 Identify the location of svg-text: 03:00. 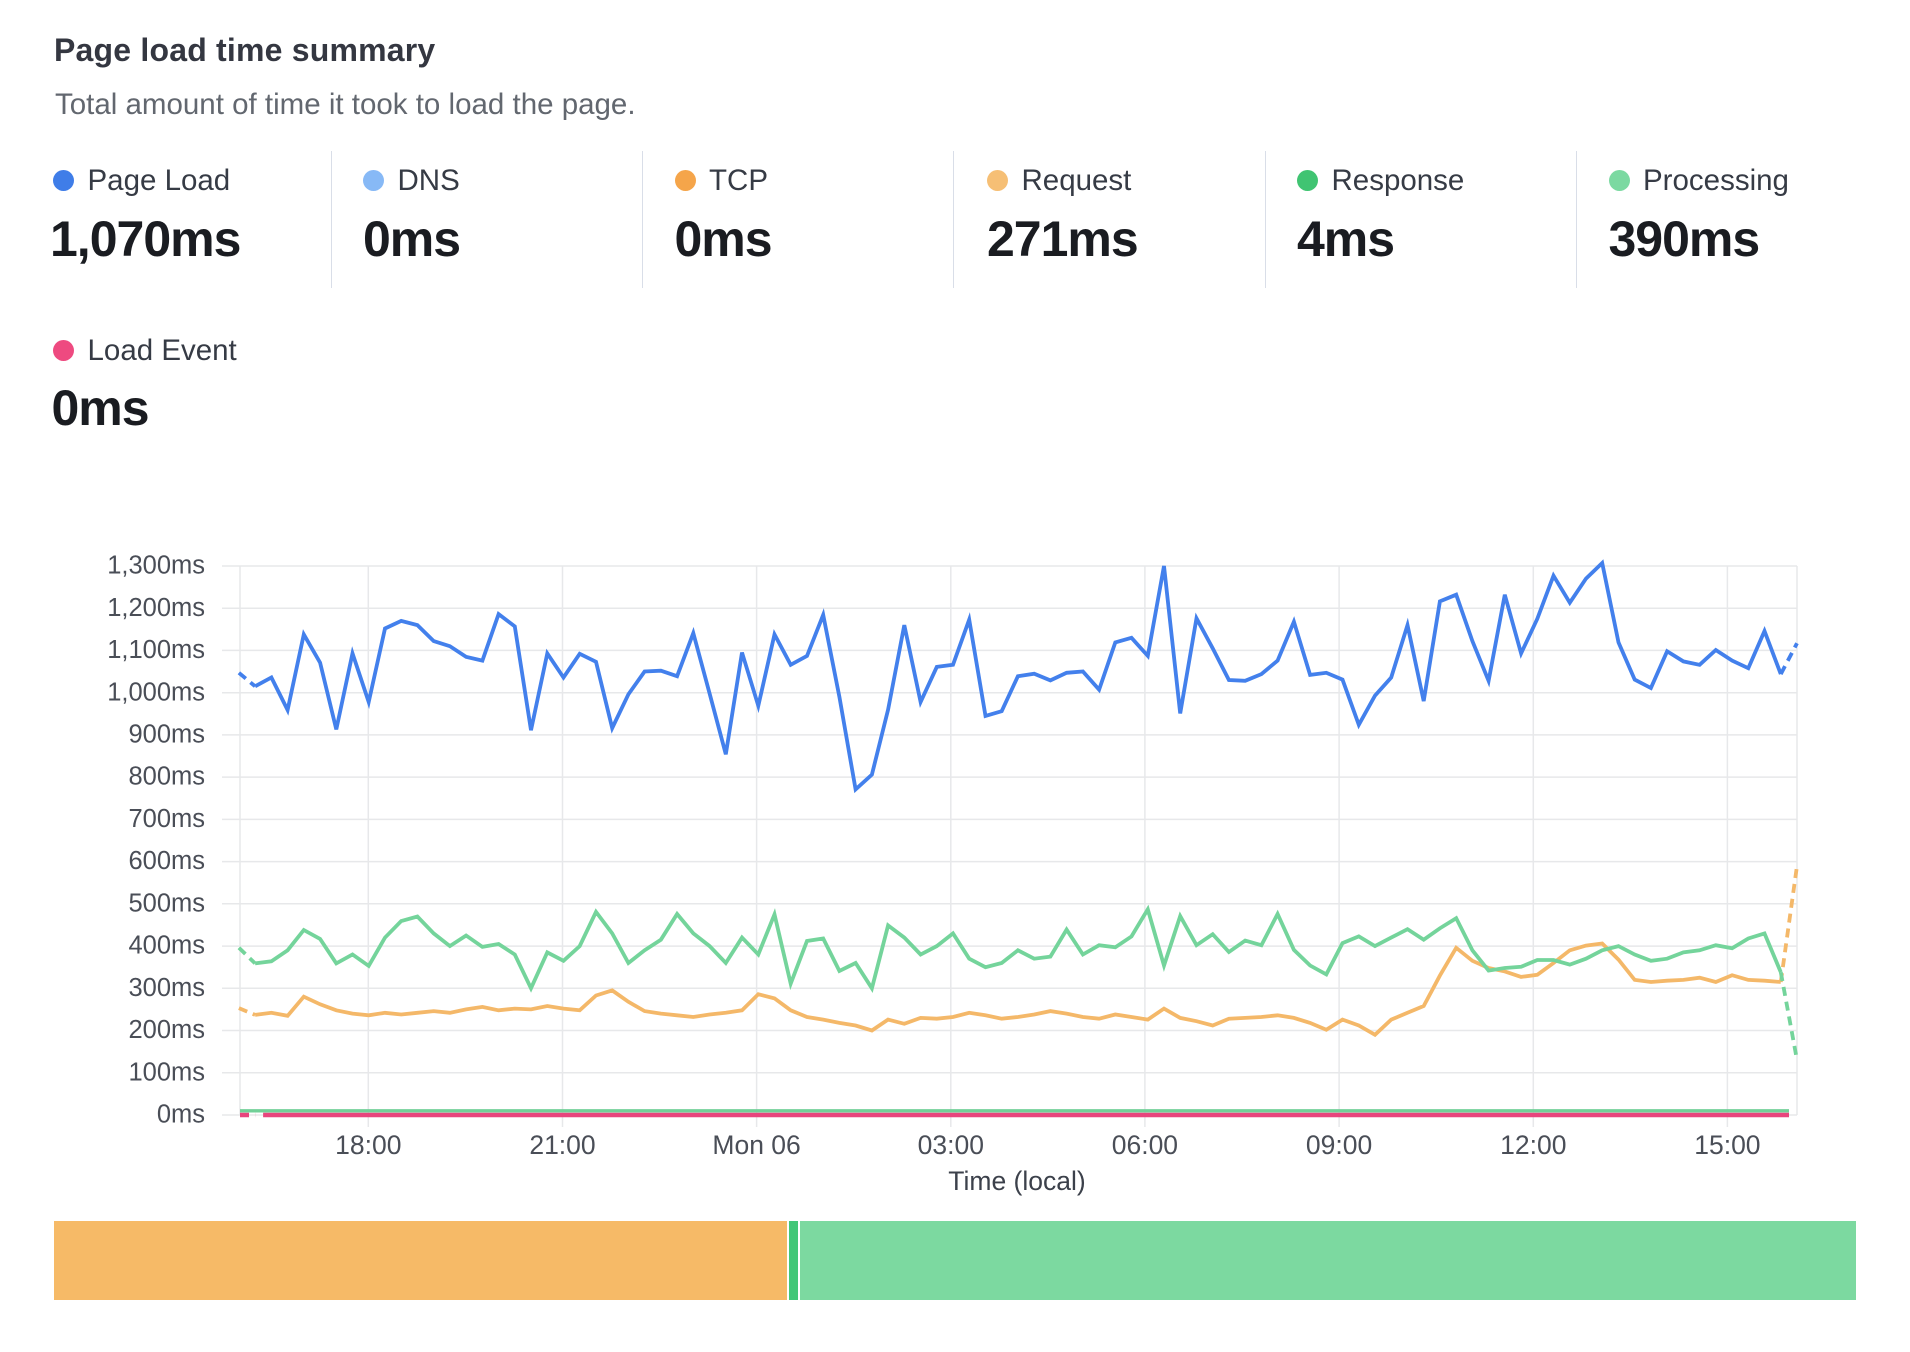
(951, 1145).